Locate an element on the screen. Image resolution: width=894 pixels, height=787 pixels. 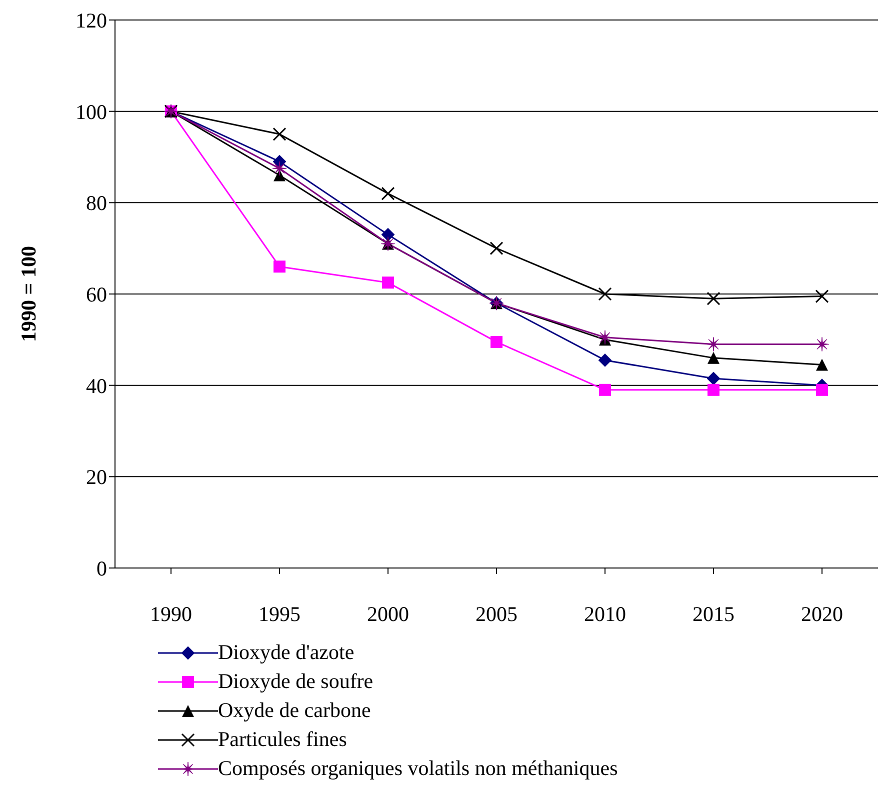
x-tick-label: 1990 is located at coordinates (171, 614).